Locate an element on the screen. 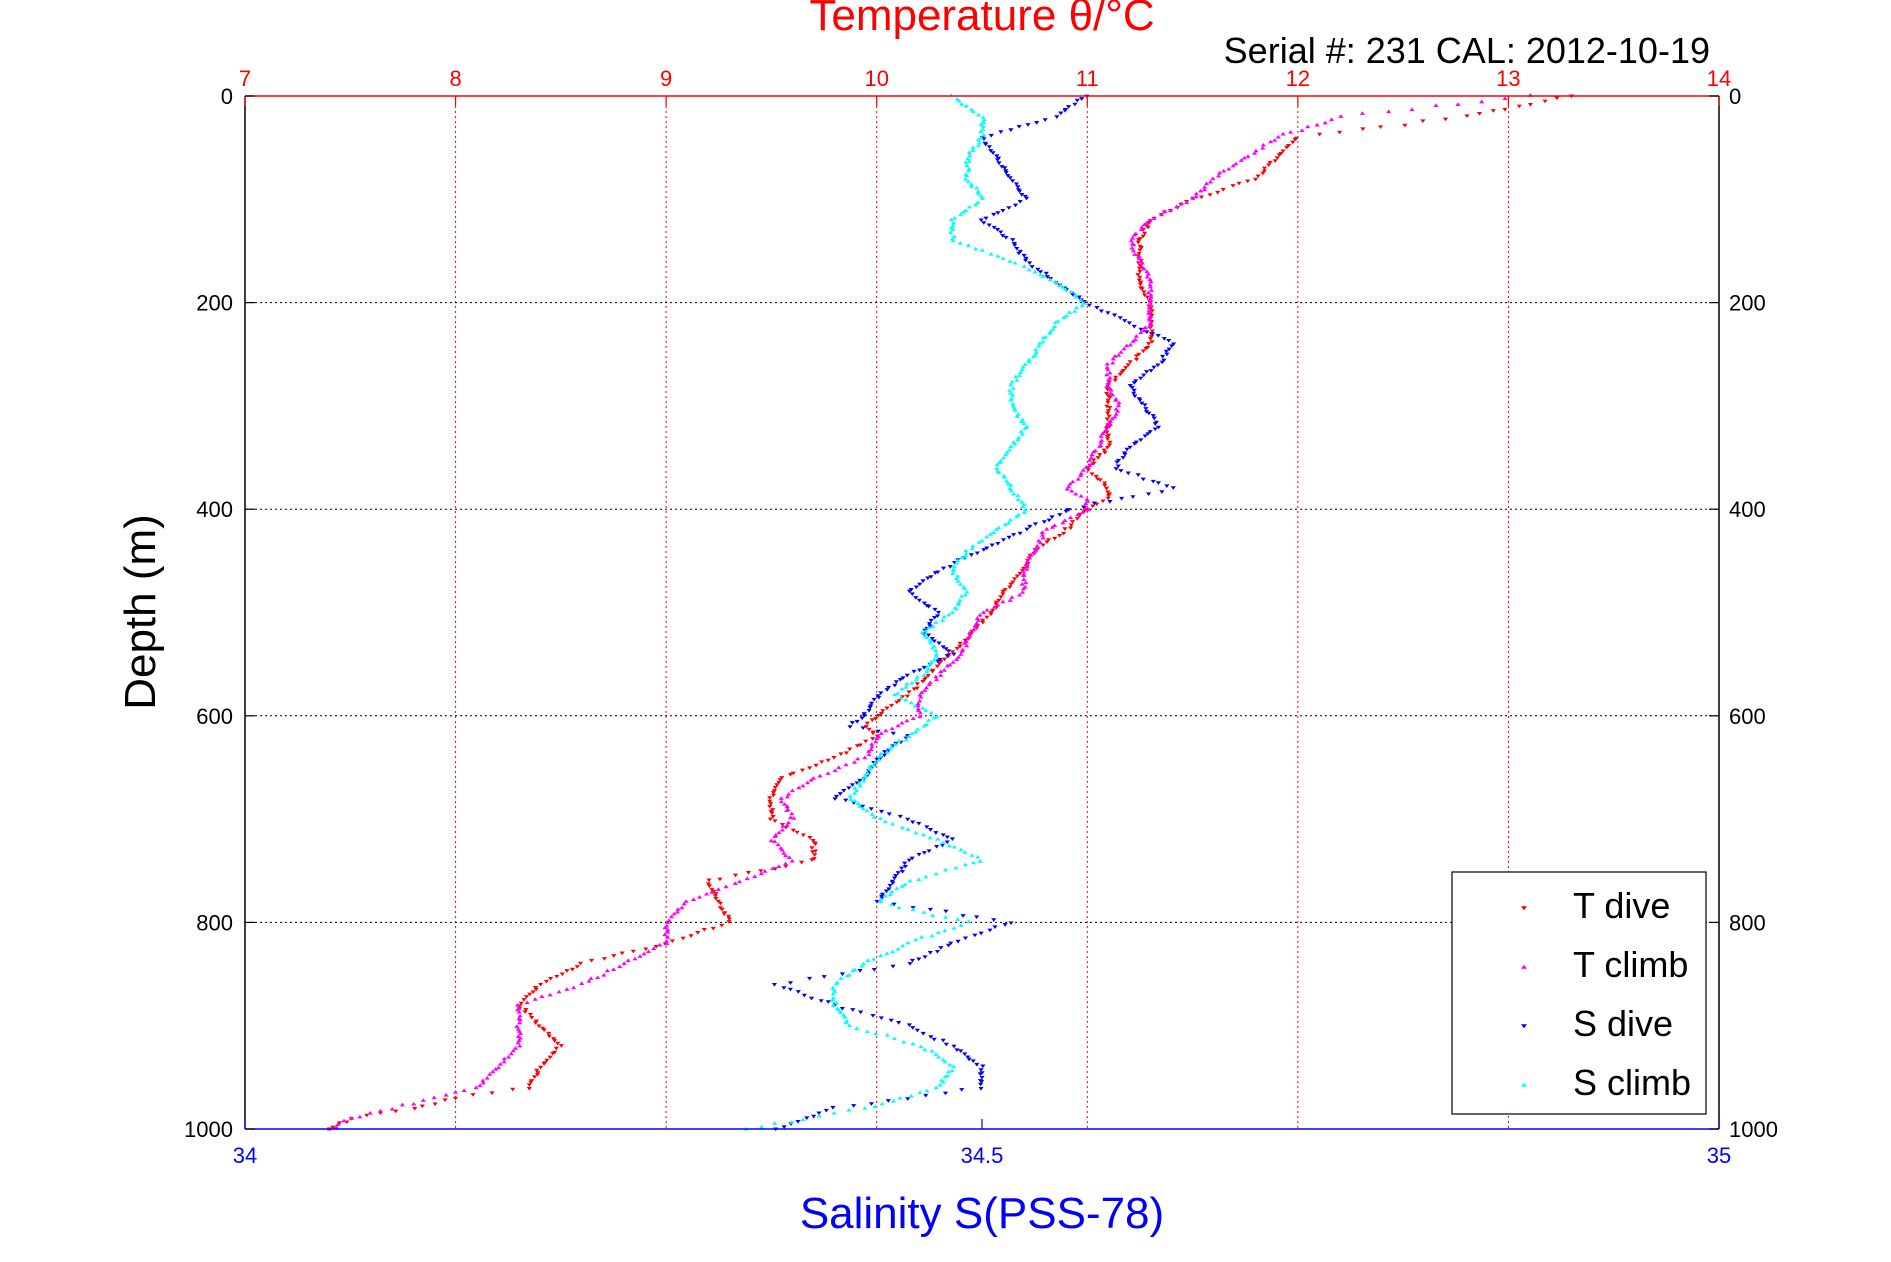 The image size is (1891, 1262). legend-marker is located at coordinates (1524, 966).